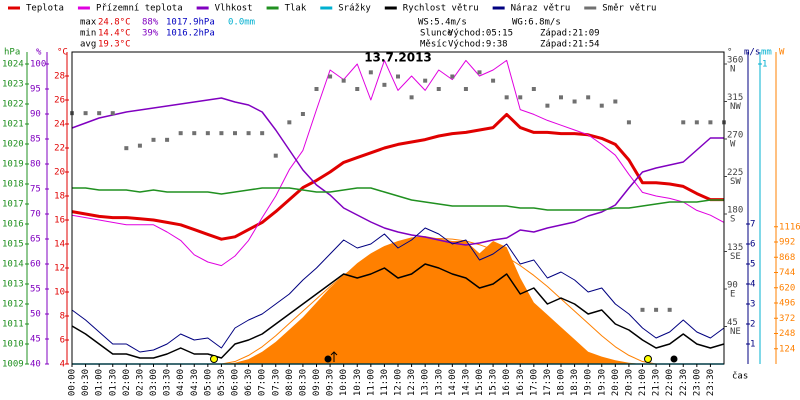 The width and height of the screenshot is (800, 400). Describe the element at coordinates (752, 53) in the screenshot. I see `axis-title: m/s` at that location.